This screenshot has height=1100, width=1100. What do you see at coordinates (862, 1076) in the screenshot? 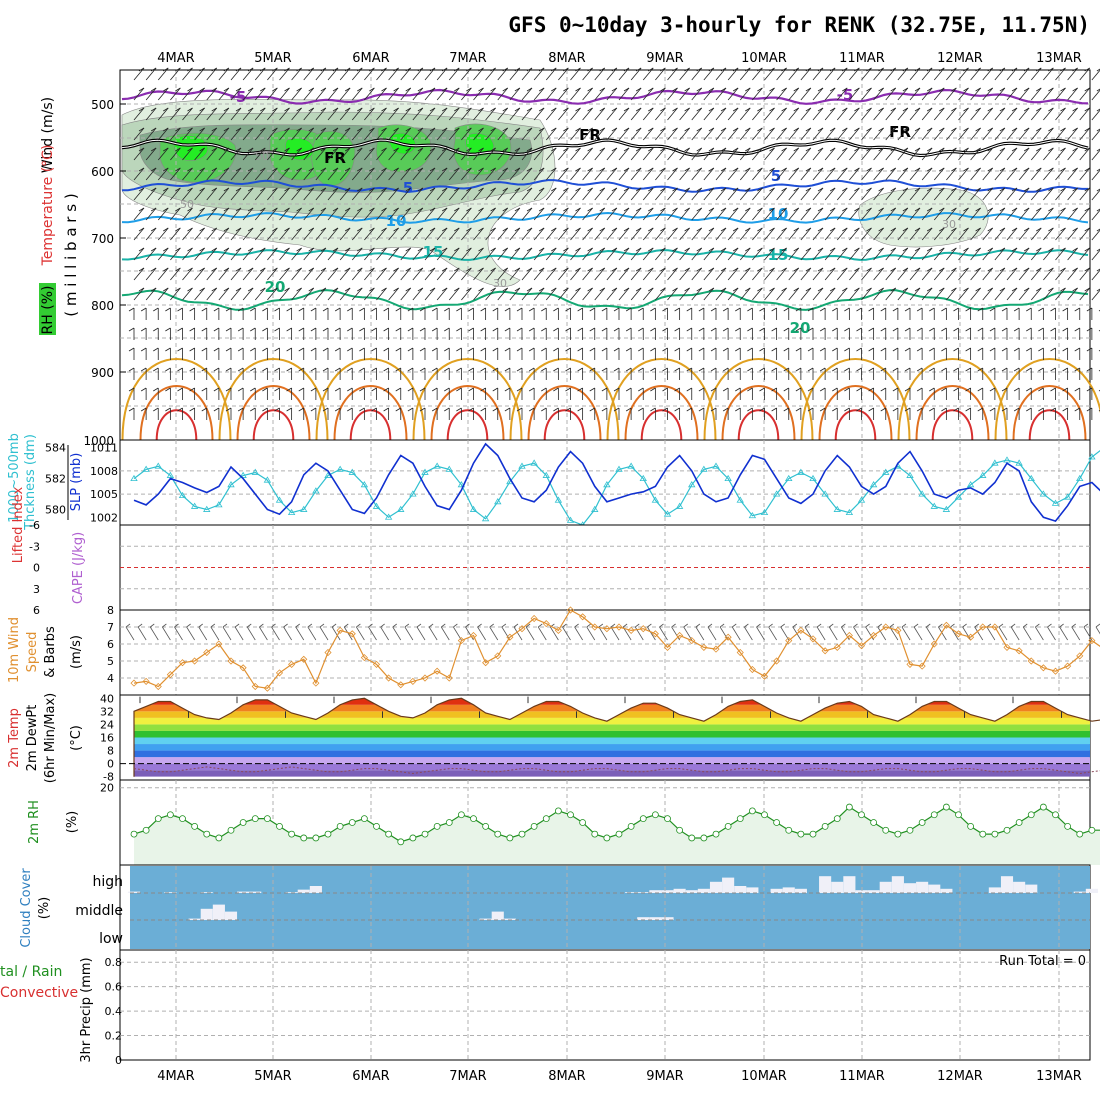
I see `bottom-date-label: 11MAR` at bounding box center [862, 1076].